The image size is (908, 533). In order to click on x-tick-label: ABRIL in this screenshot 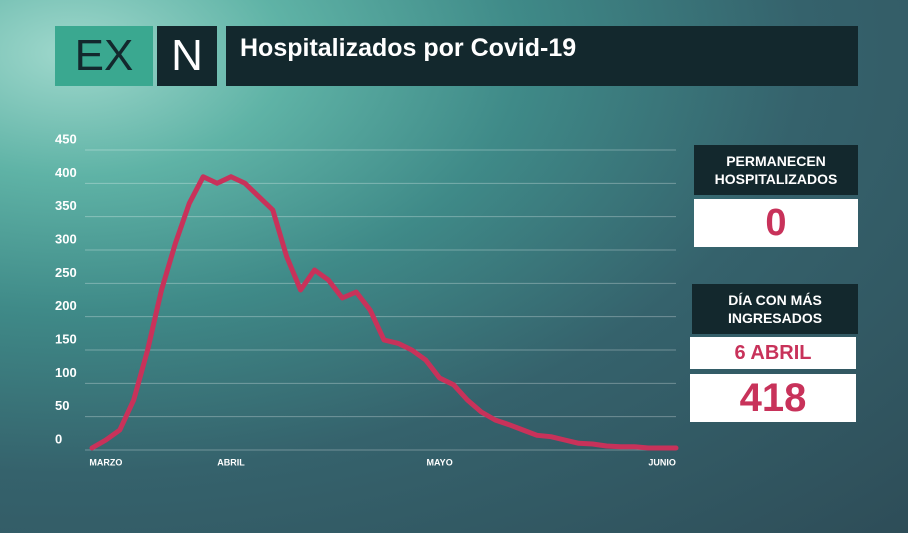, I will do `click(231, 462)`.